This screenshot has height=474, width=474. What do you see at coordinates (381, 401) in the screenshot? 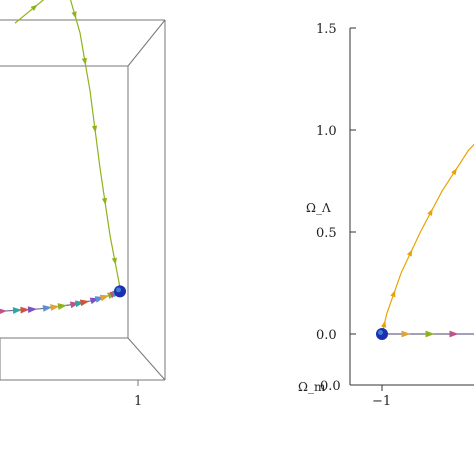
I see `right-x-tick-label: −1` at bounding box center [381, 401].